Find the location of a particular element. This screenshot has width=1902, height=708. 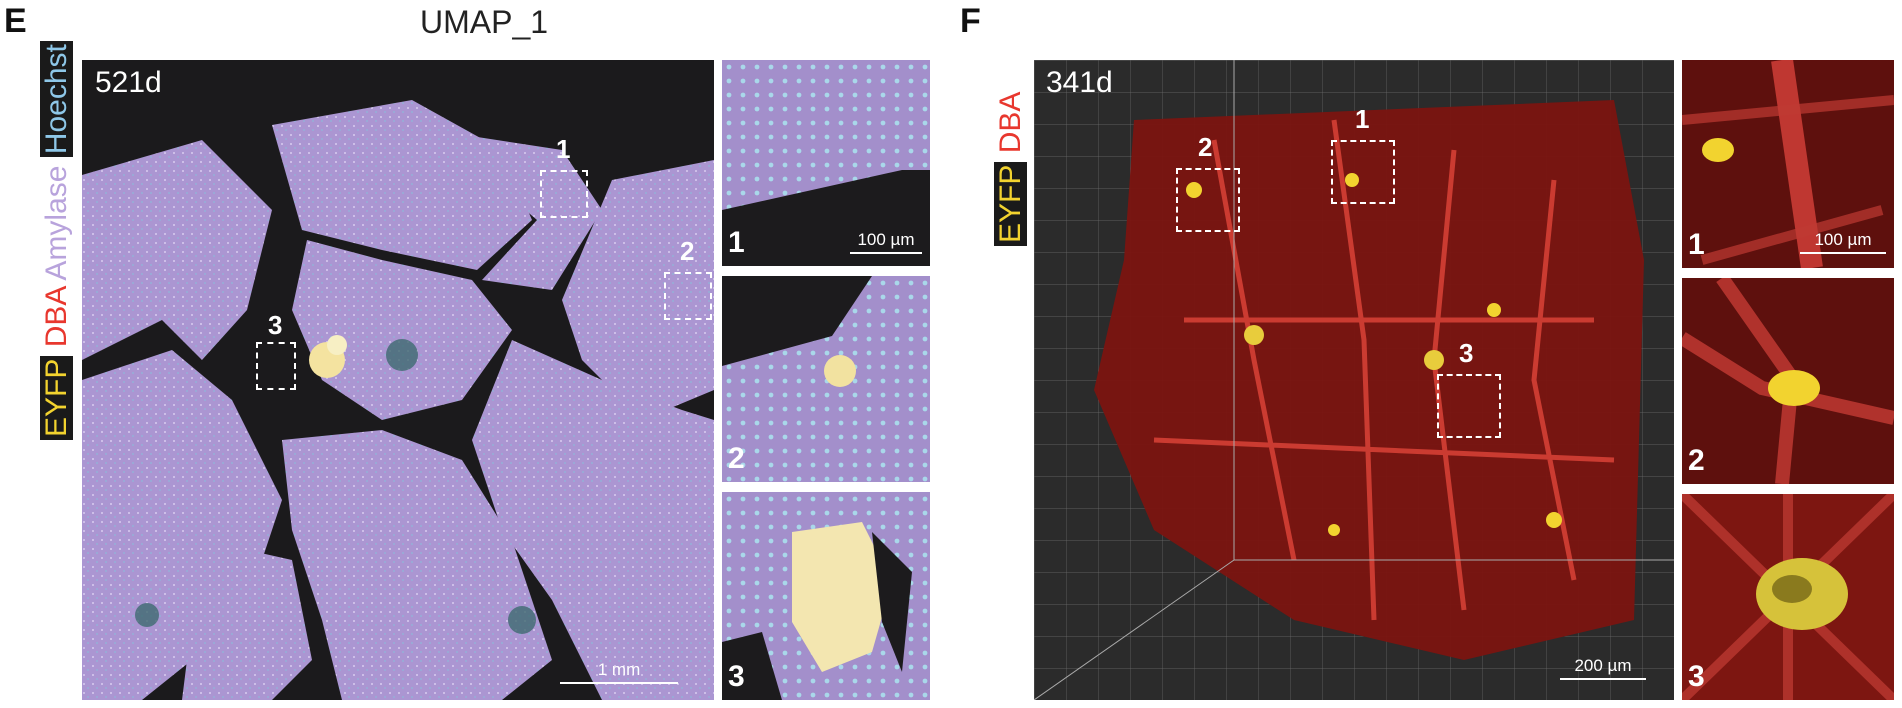

panel-e-inset-scalebar: 100 µm is located at coordinates (886, 242).